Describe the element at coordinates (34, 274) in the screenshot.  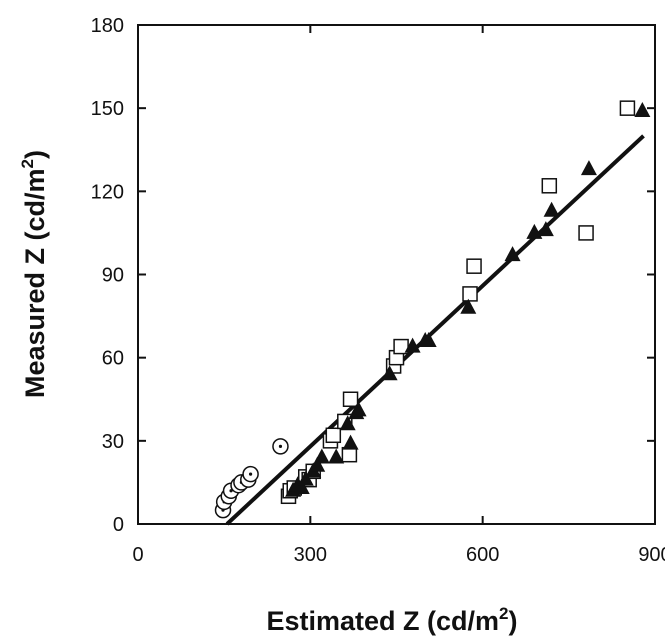
I see `y-axis-title: Measured Z (cd/m2)` at that location.